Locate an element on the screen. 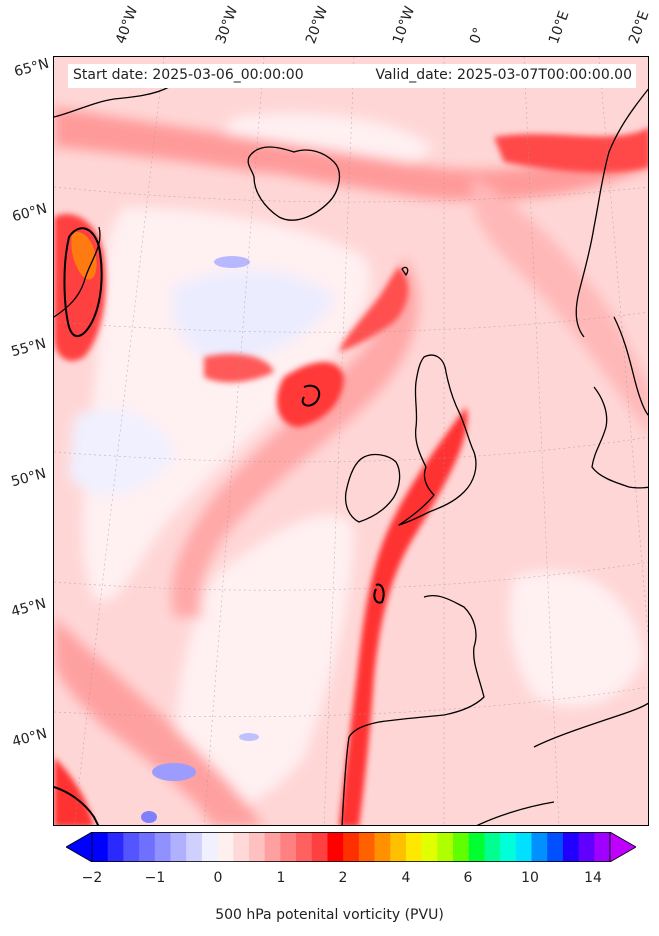 This screenshot has width=659, height=936. moderate-pv-band-north is located at coordinates (351, 154).